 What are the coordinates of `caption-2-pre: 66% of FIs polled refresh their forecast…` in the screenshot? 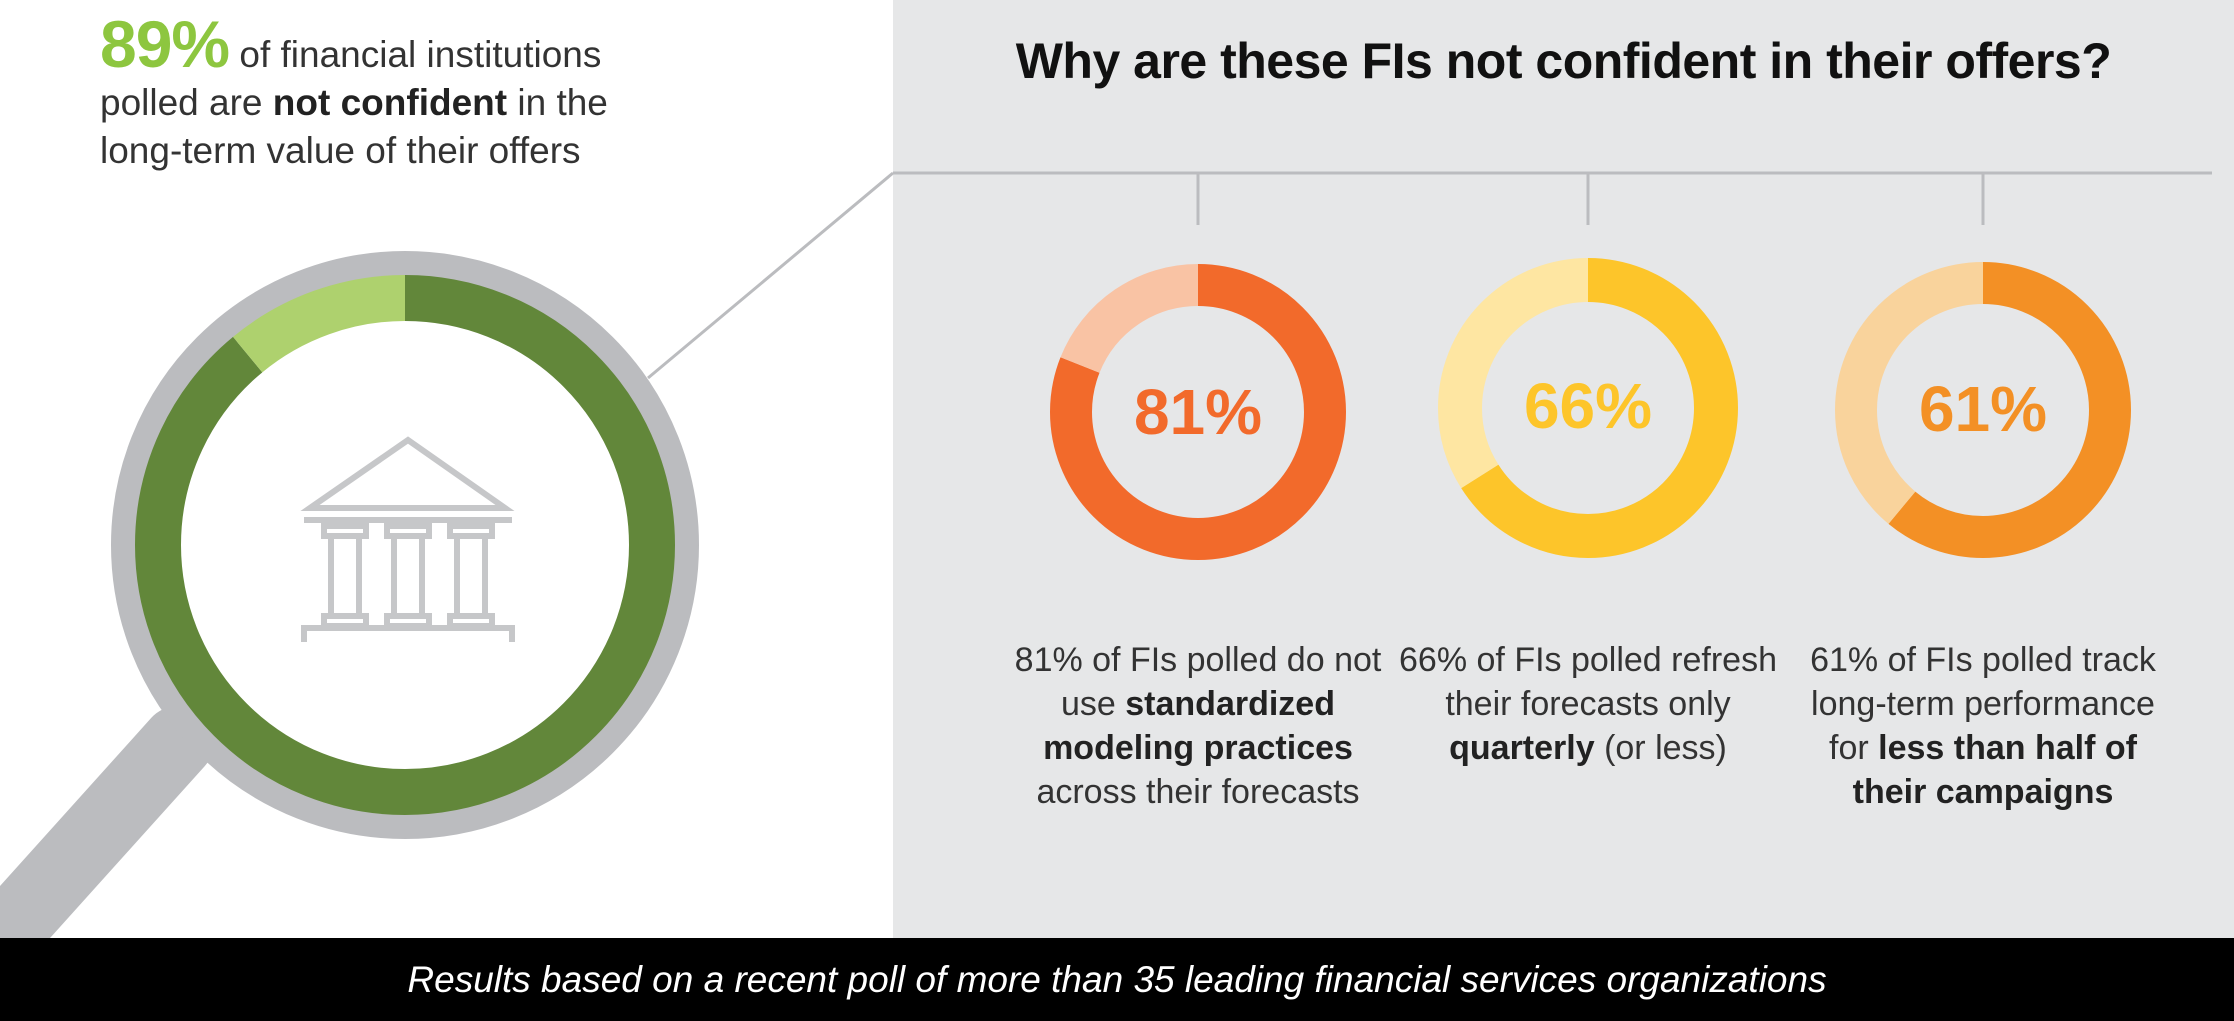 It's located at (1588, 682).